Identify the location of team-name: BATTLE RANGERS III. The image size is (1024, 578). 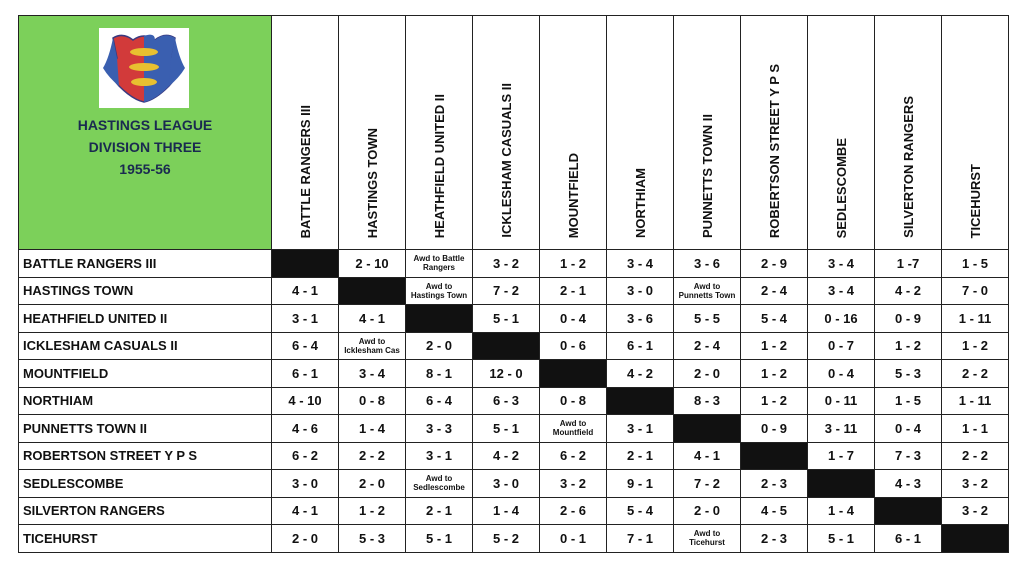
(145, 263).